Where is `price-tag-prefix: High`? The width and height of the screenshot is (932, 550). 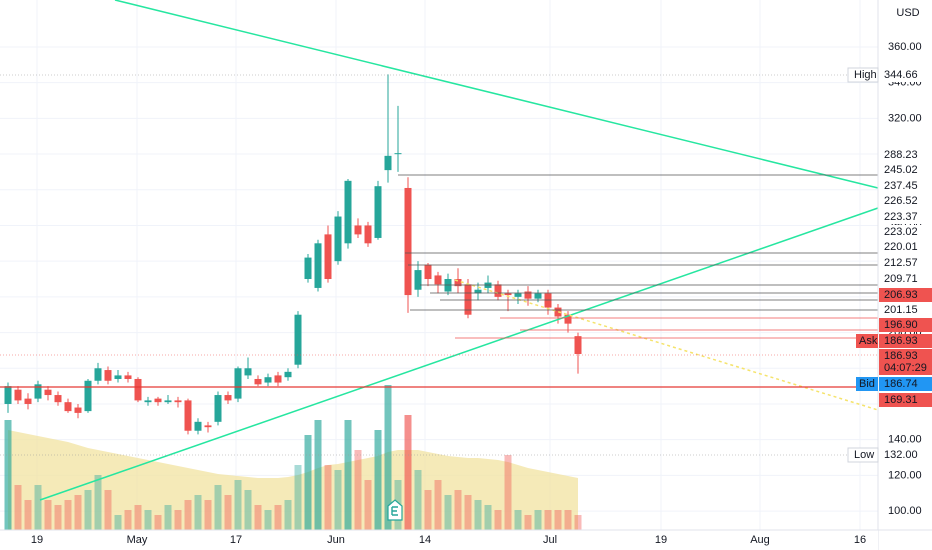 price-tag-prefix: High is located at coordinates (865, 75).